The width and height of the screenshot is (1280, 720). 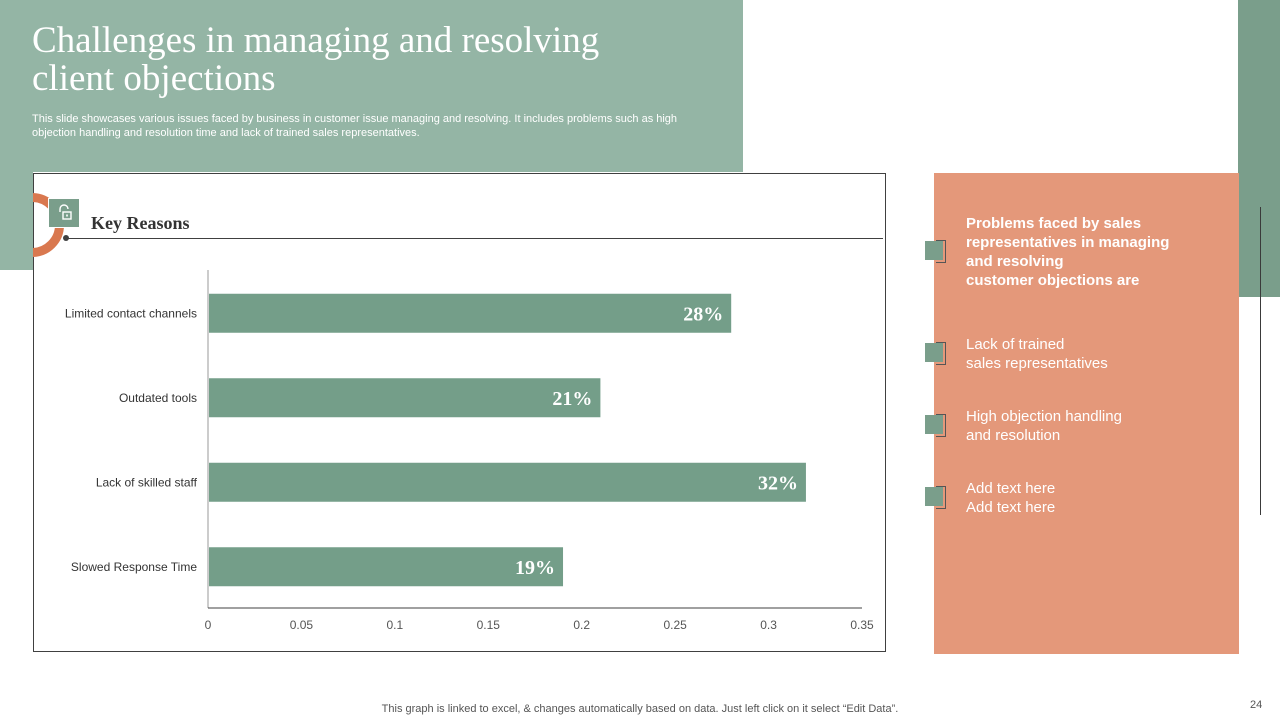 What do you see at coordinates (134, 567) in the screenshot?
I see `category-label-3: Slowed Response Time` at bounding box center [134, 567].